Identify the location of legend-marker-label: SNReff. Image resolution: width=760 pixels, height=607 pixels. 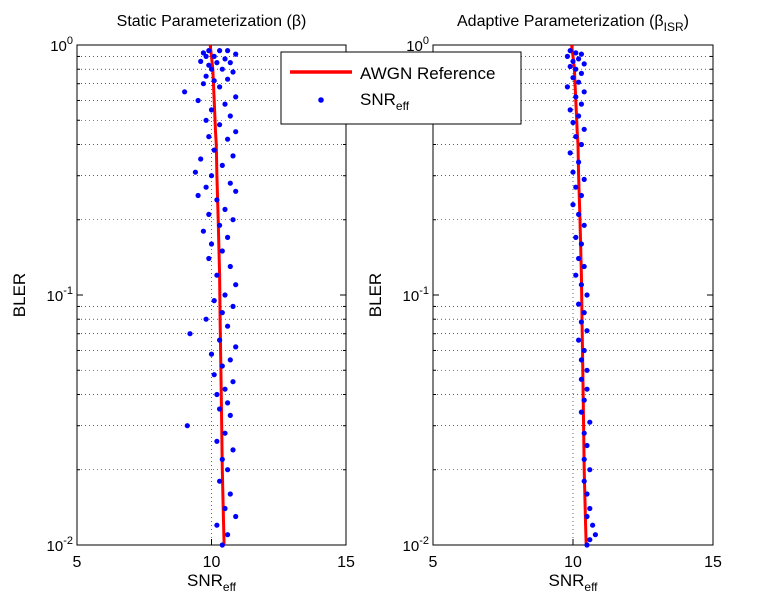
(385, 101).